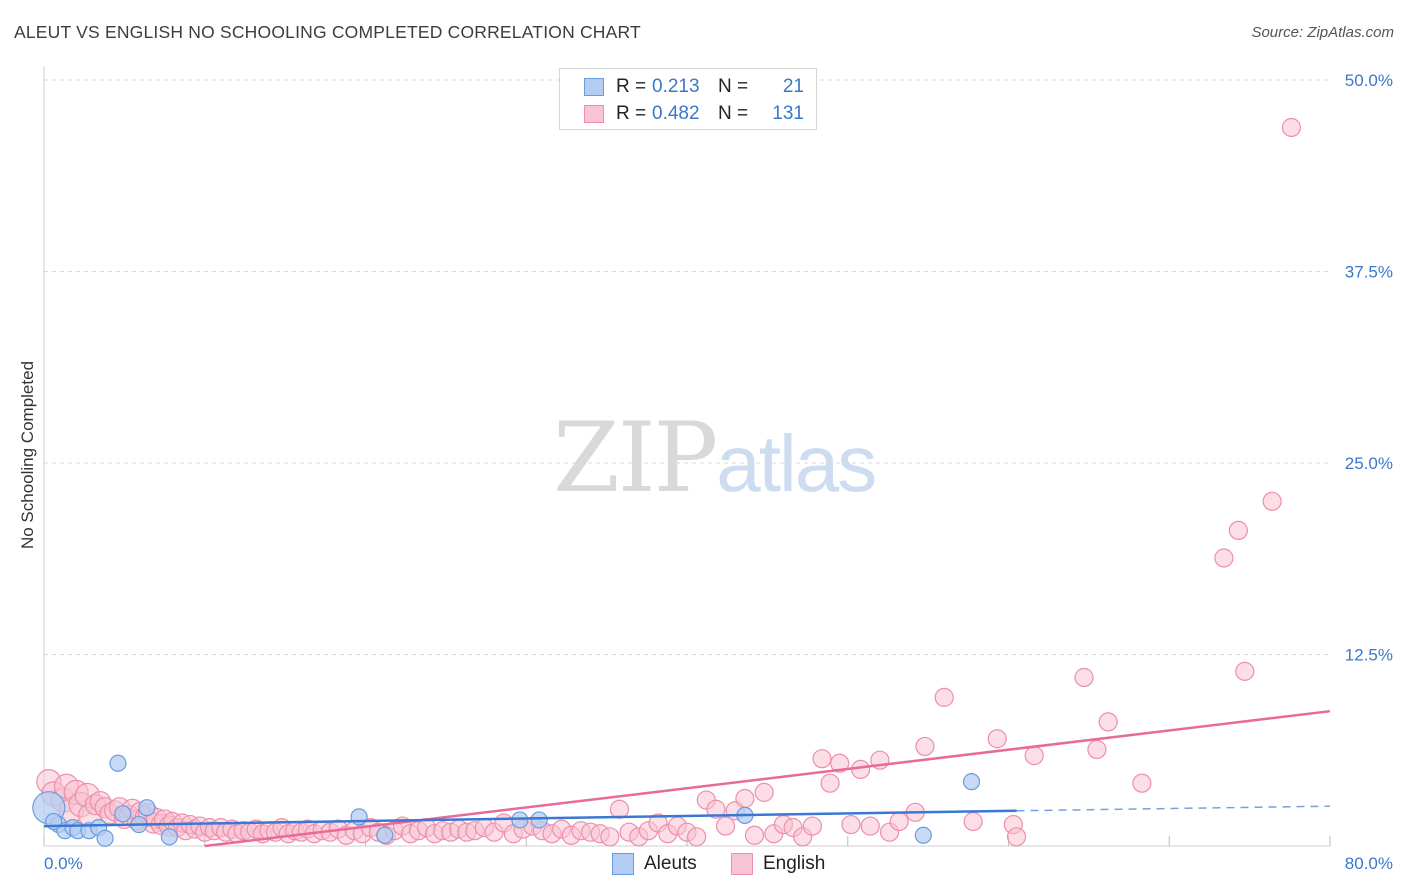 Image resolution: width=1406 pixels, height=892 pixels. I want to click on english-legend-label: English, so click(794, 863).